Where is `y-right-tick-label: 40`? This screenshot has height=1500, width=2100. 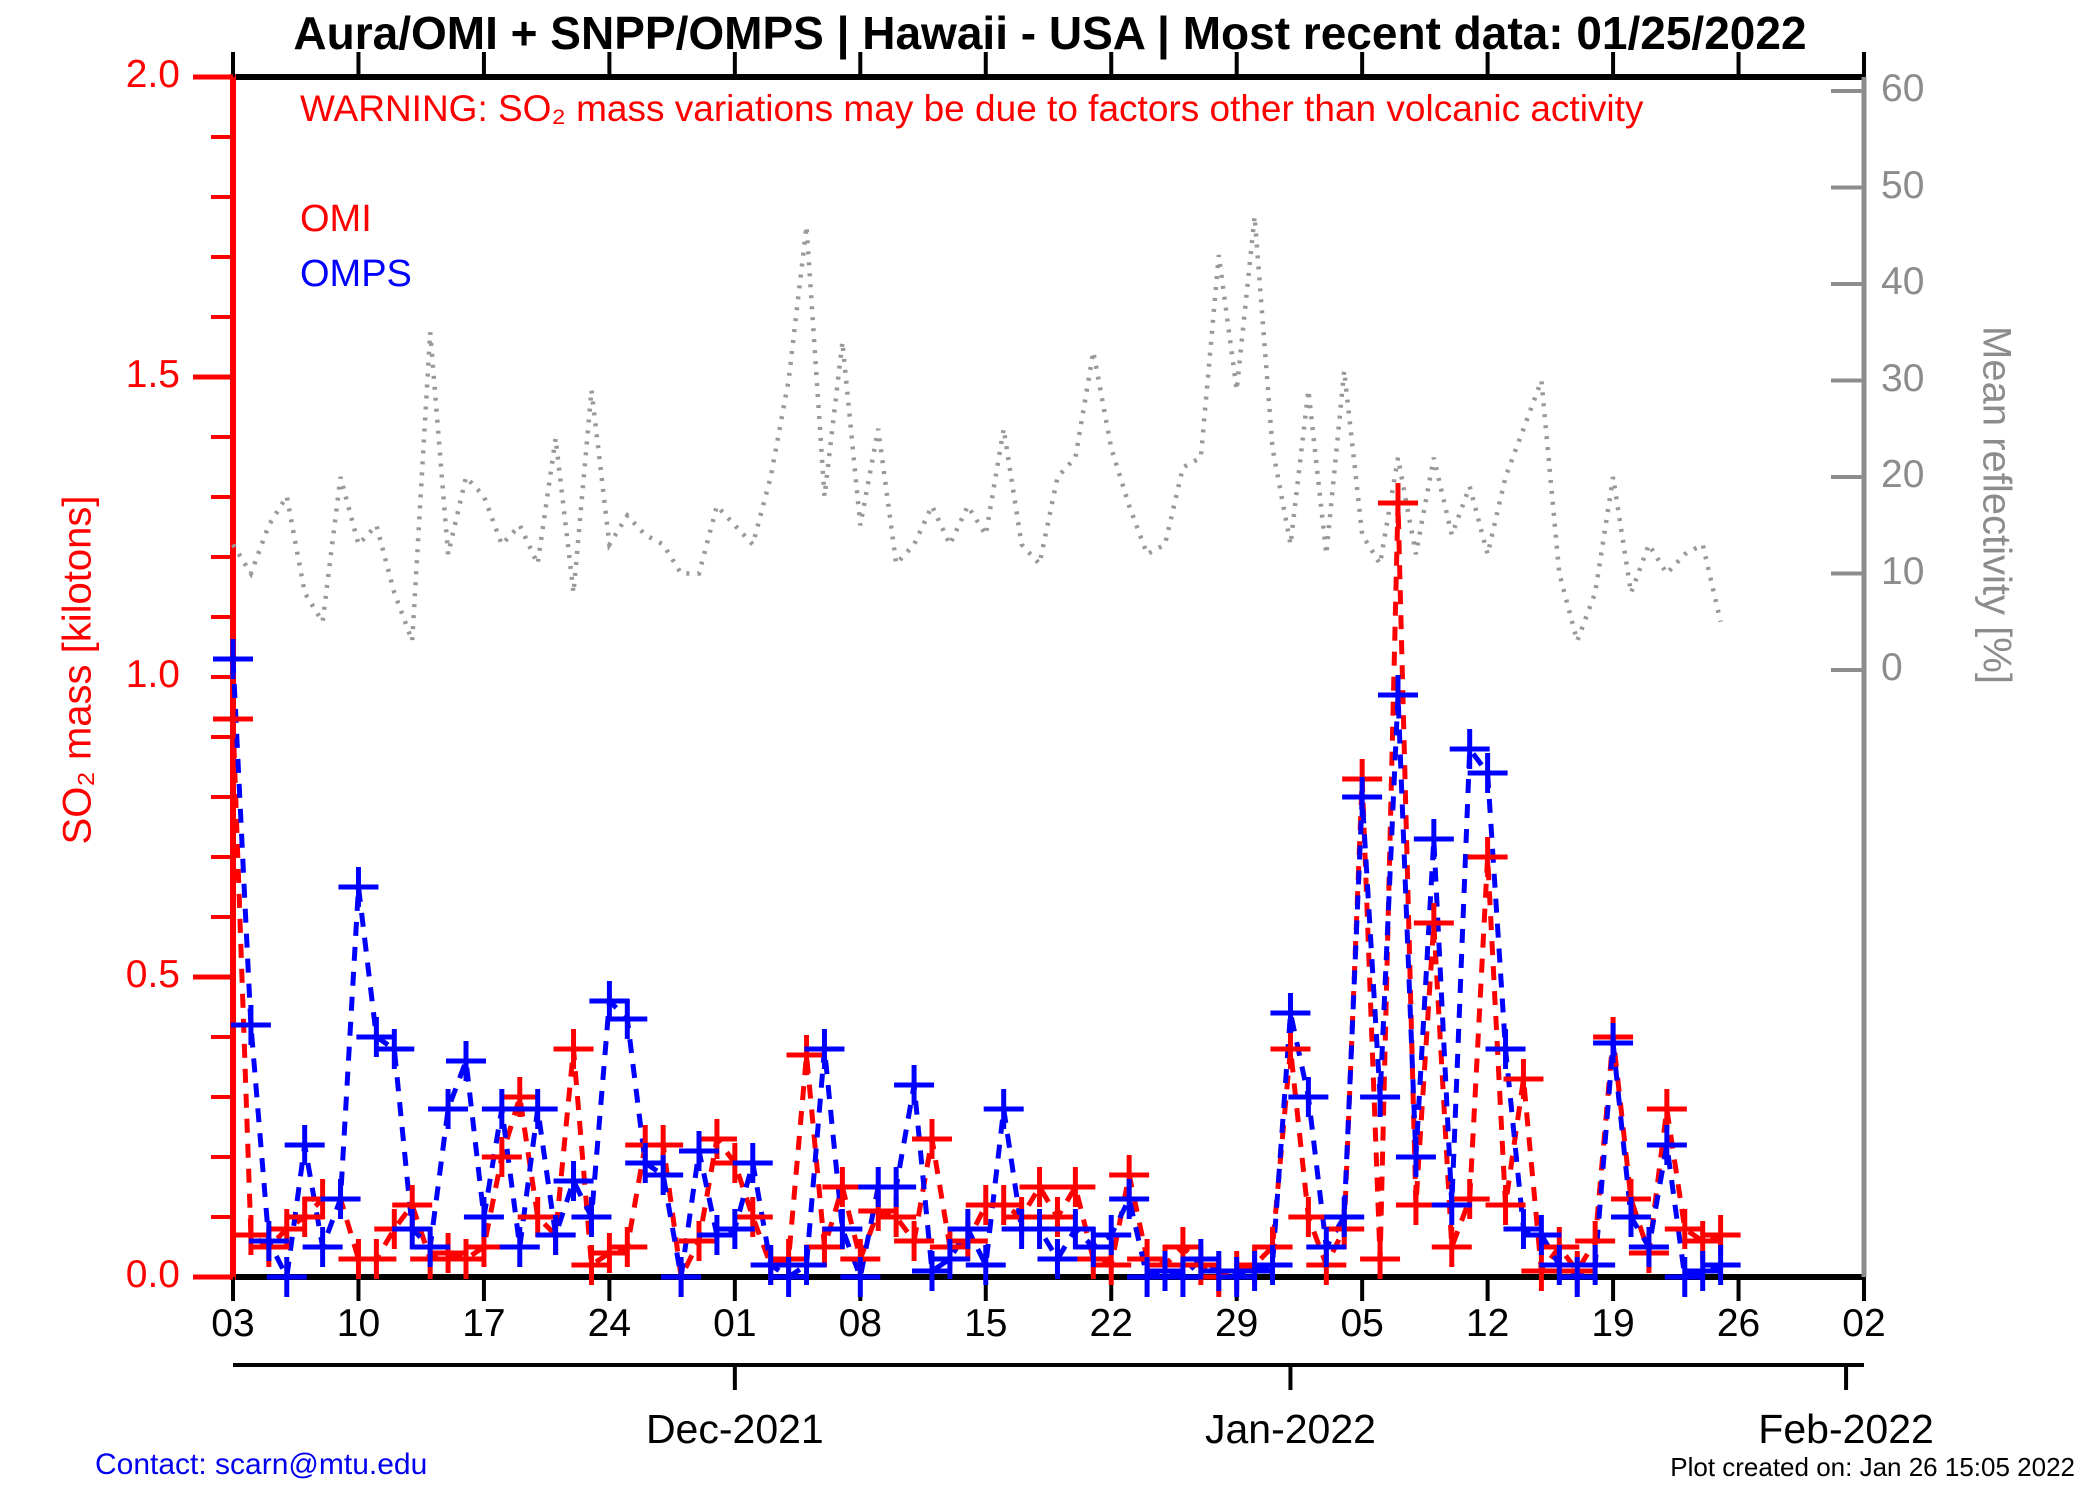 y-right-tick-label: 40 is located at coordinates (1903, 281).